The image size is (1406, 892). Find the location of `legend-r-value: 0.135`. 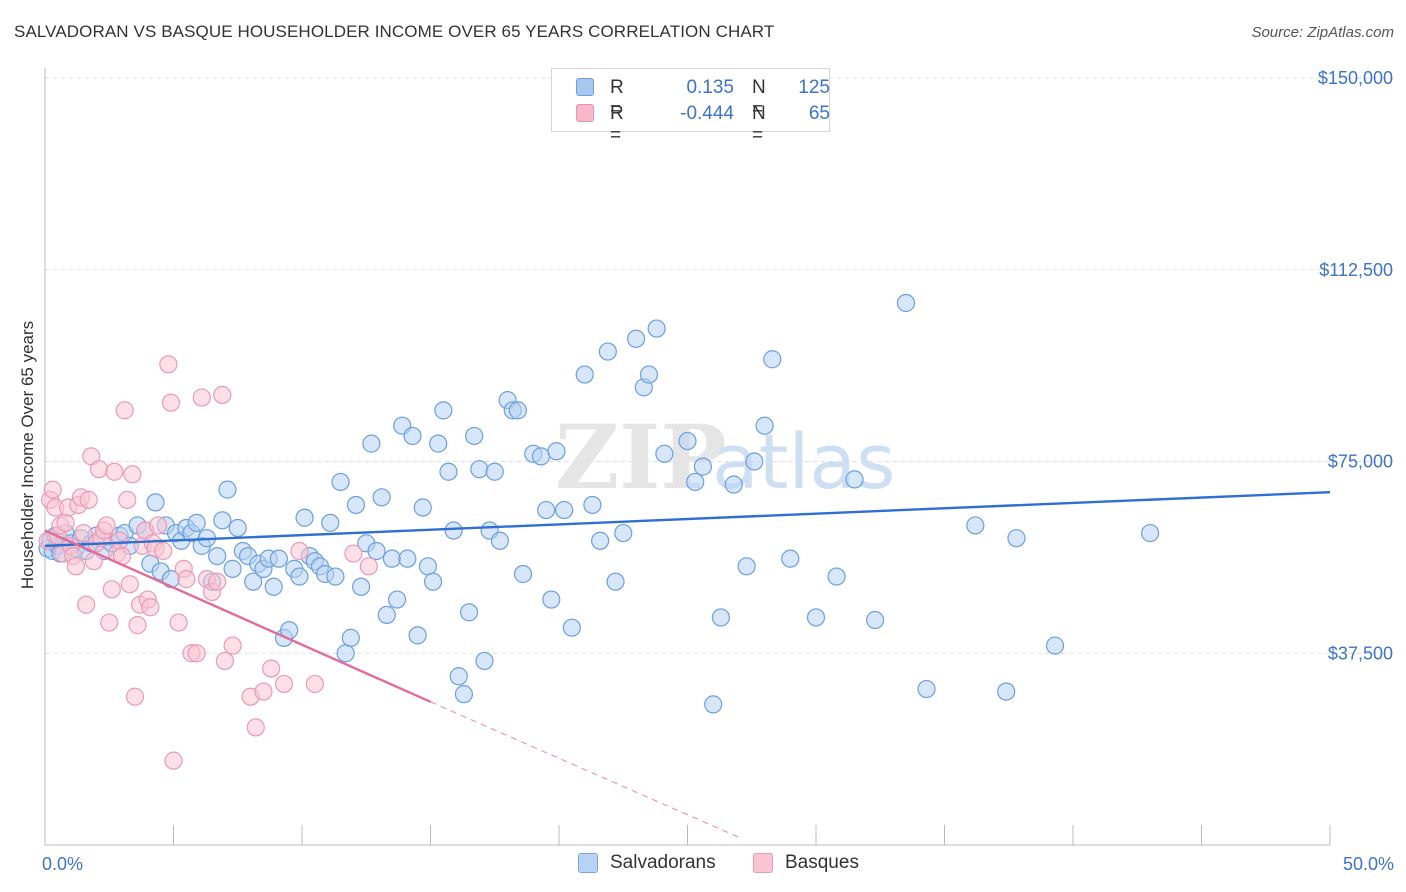

legend-r-value: 0.135 is located at coordinates (710, 87).